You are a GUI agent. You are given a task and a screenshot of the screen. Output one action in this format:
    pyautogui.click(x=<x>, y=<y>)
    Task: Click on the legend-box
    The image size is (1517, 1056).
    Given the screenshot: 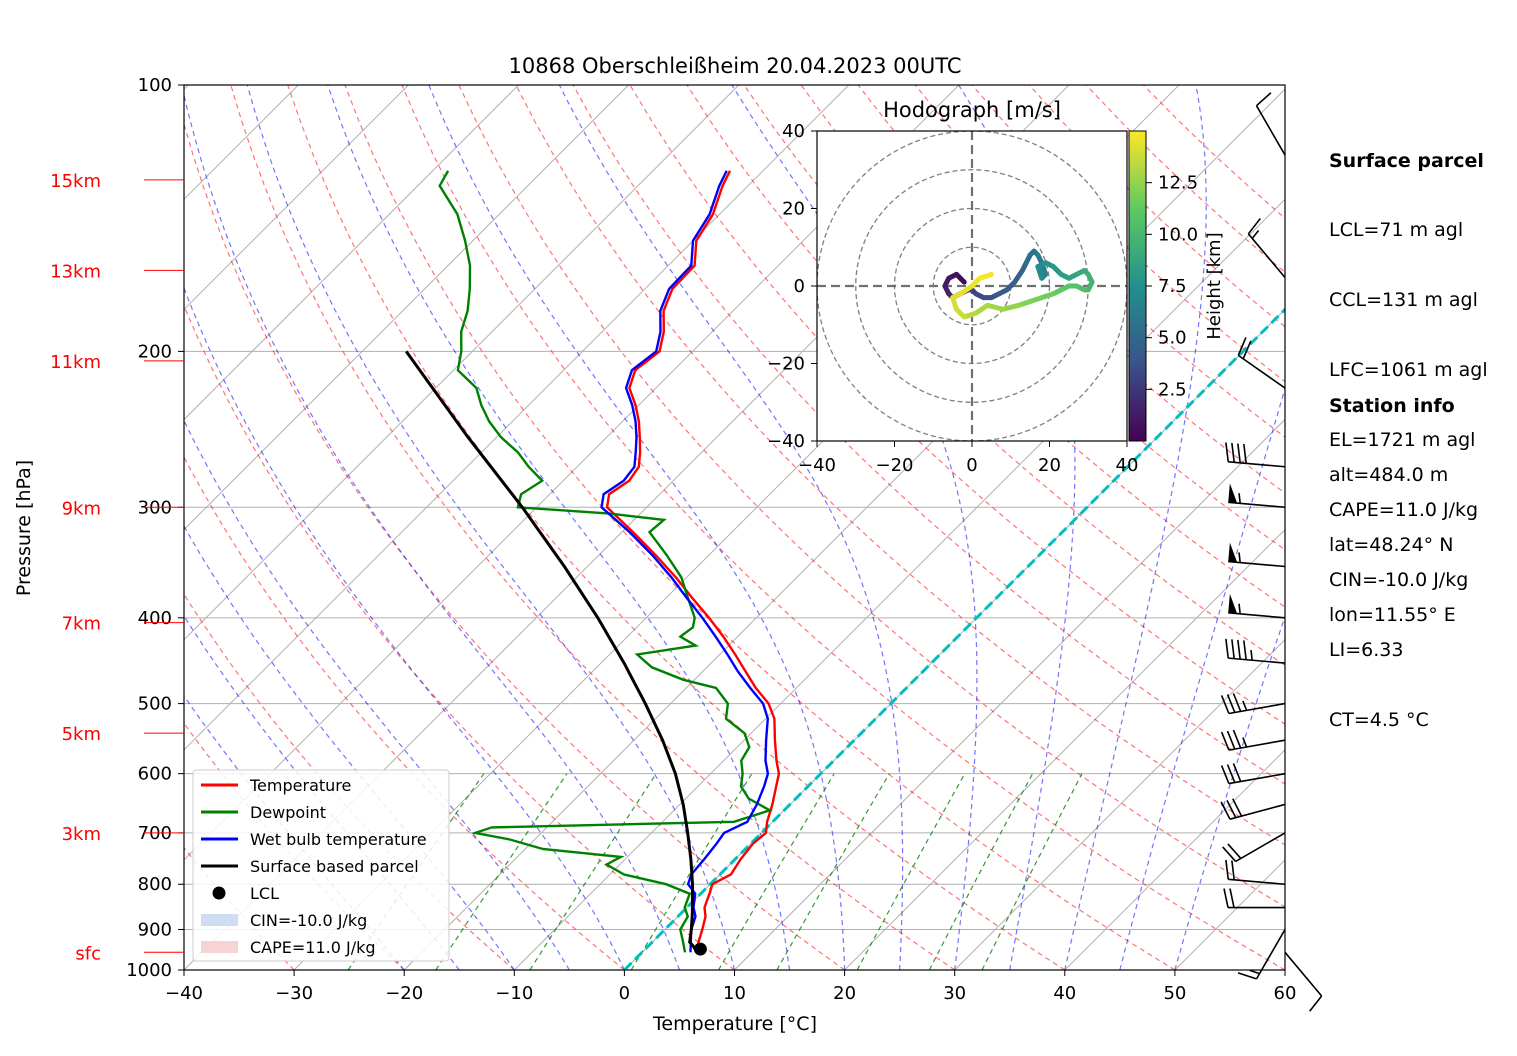 What is the action you would take?
    pyautogui.click(x=321, y=865)
    